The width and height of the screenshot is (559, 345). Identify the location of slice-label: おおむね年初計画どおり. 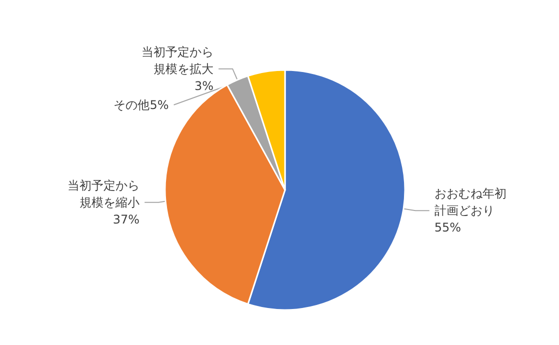
(470, 202).